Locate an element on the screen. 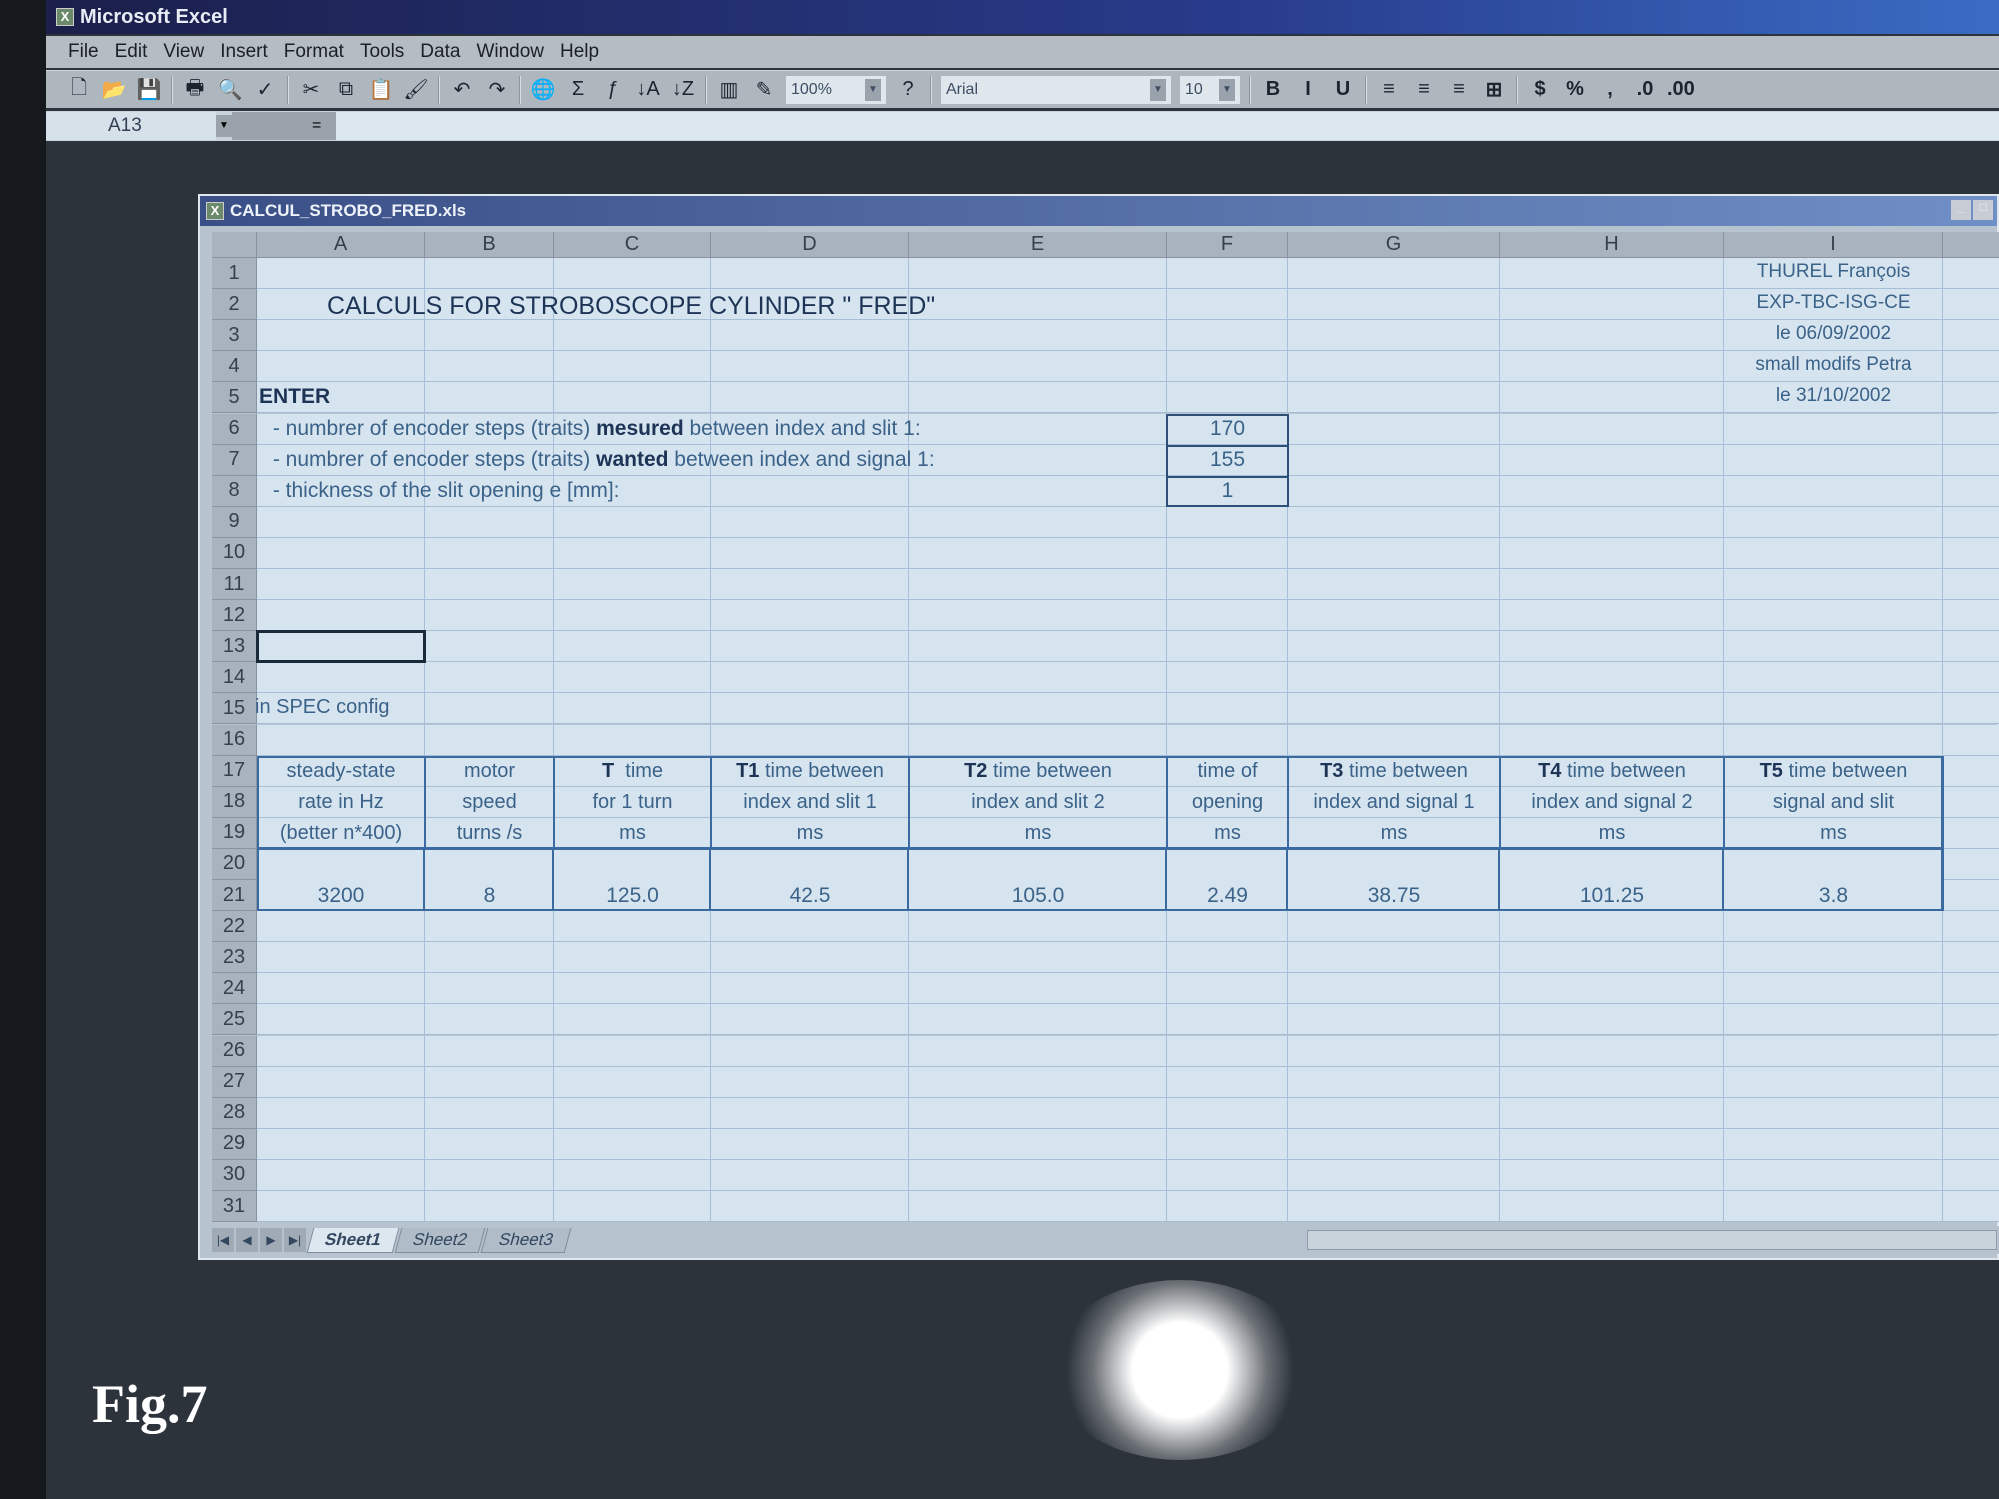 The height and width of the screenshot is (1499, 1999). row-header: 9 is located at coordinates (234, 522).